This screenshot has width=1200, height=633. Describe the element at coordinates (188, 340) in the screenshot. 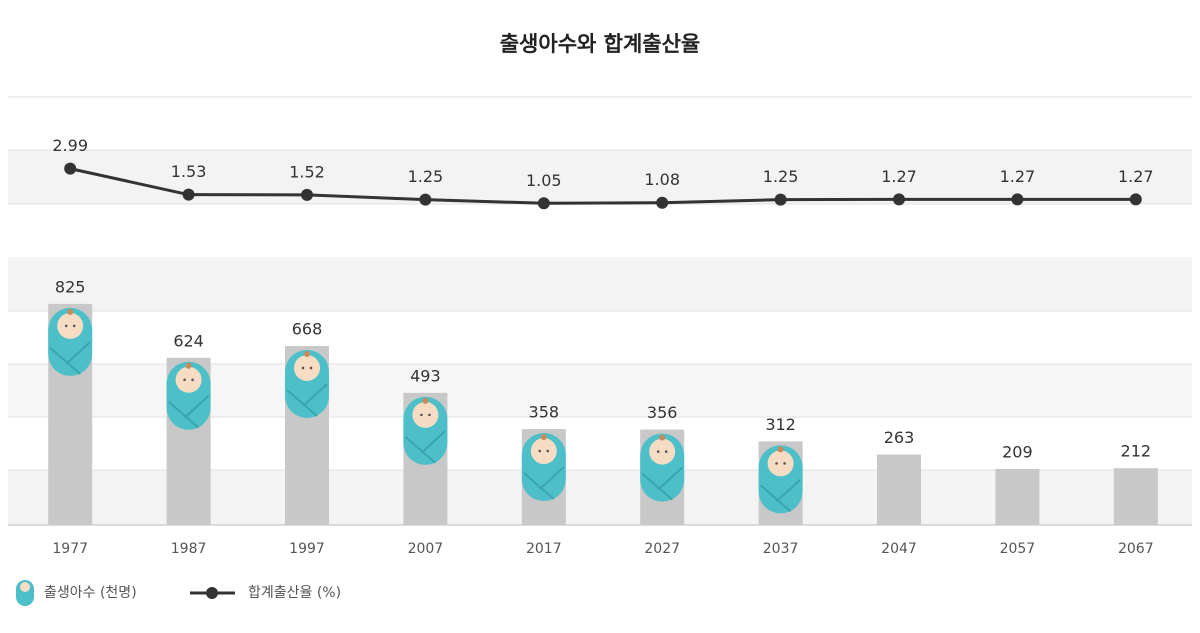

I see `bar-value-label: 624` at that location.